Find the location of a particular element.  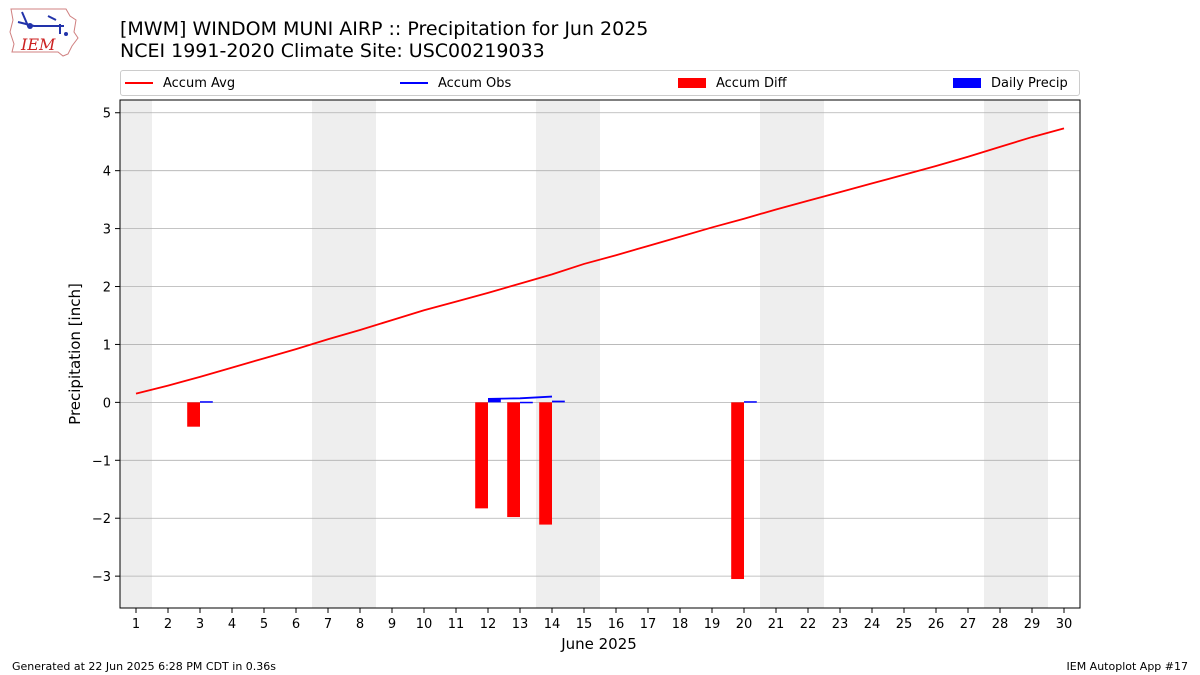

x-tick-label-14: 14 is located at coordinates (552, 624).